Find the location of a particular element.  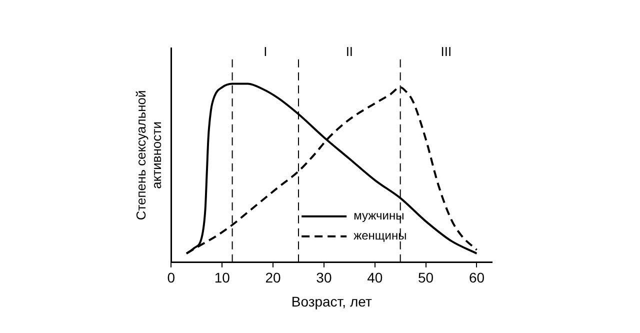

y-axis-title: Степень сексуальной активности is located at coordinates (148, 155).